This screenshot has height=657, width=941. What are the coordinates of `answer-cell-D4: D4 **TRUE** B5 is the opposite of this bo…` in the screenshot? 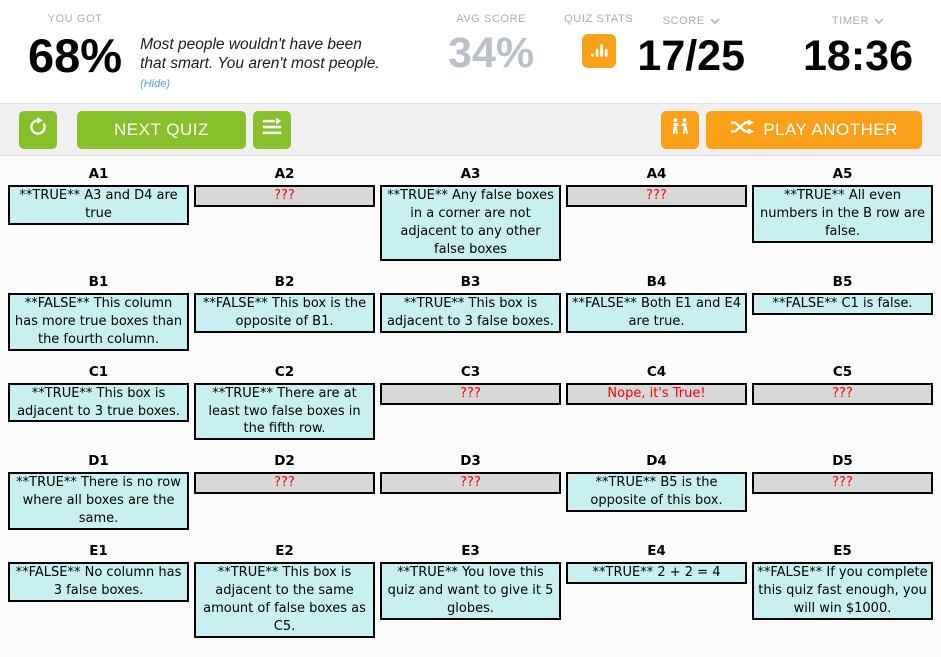 It's located at (656, 483).